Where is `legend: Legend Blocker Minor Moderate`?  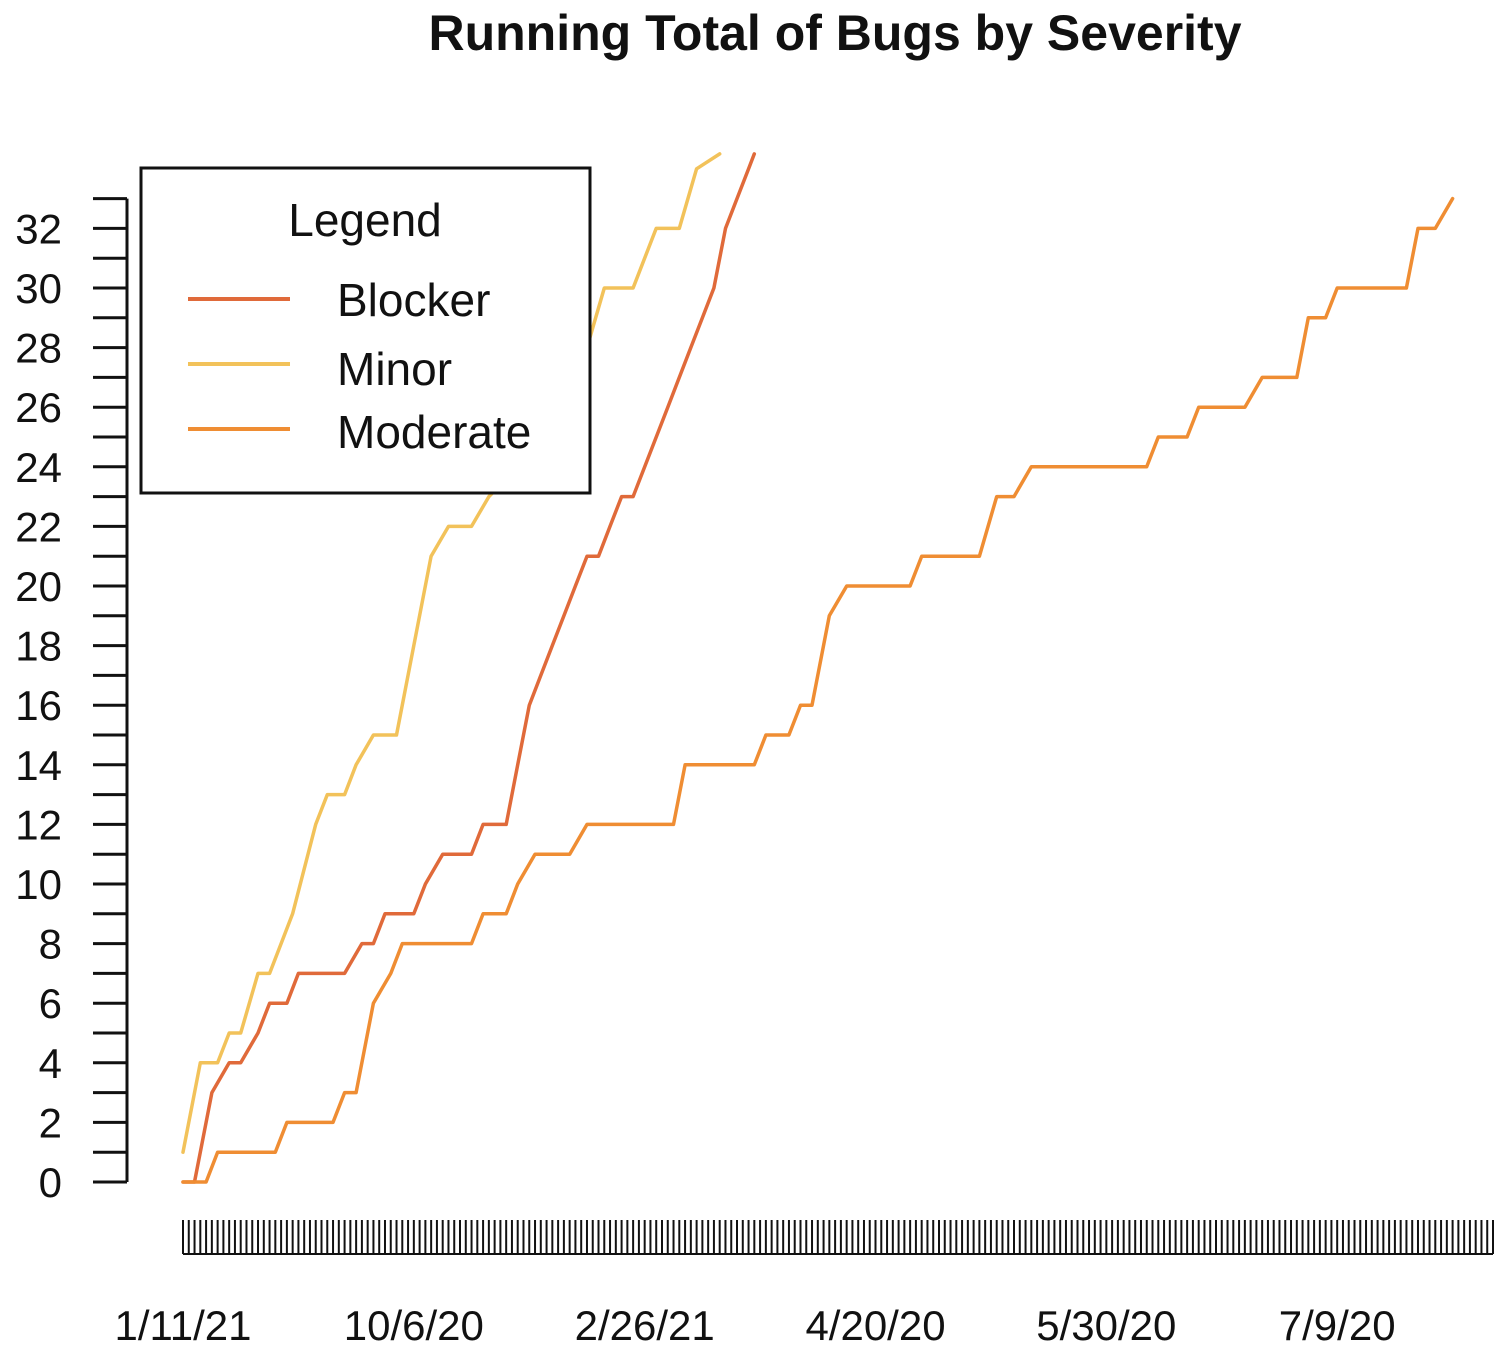
legend: Legend Blocker Minor Moderate is located at coordinates (365, 330).